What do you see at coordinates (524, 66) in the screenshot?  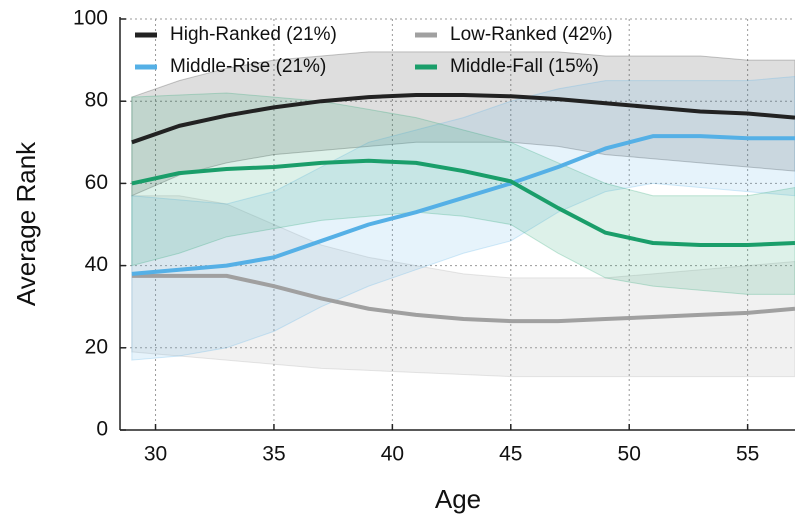 I see `legend-label: Middle-Fall (15%)` at bounding box center [524, 66].